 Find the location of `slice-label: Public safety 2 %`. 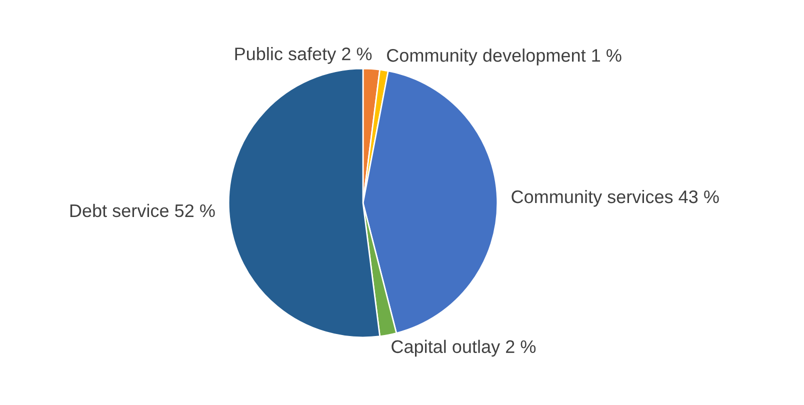

slice-label: Public safety 2 % is located at coordinates (303, 55).